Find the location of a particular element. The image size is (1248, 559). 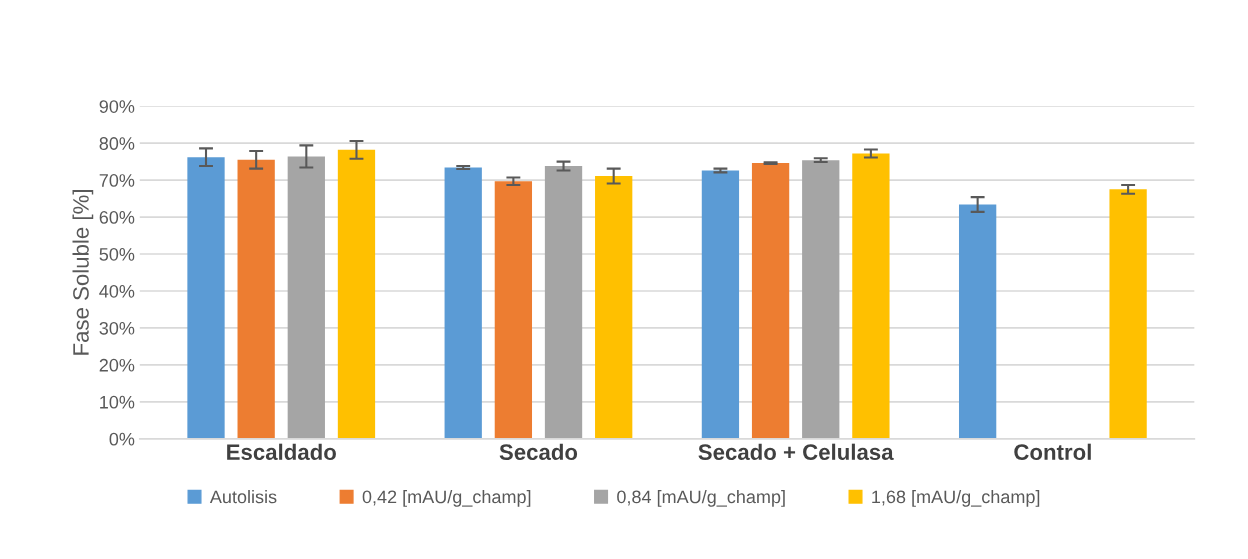

y-tick-label: 70% is located at coordinates (117, 180).